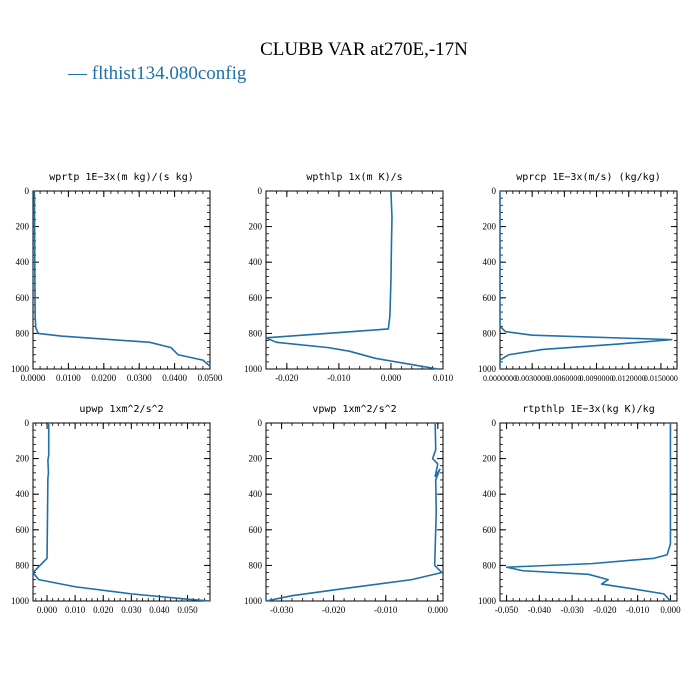 This screenshot has width=700, height=700. Describe the element at coordinates (354, 409) in the screenshot. I see `panel-title: vpwp 1xm^2/s^2` at that location.